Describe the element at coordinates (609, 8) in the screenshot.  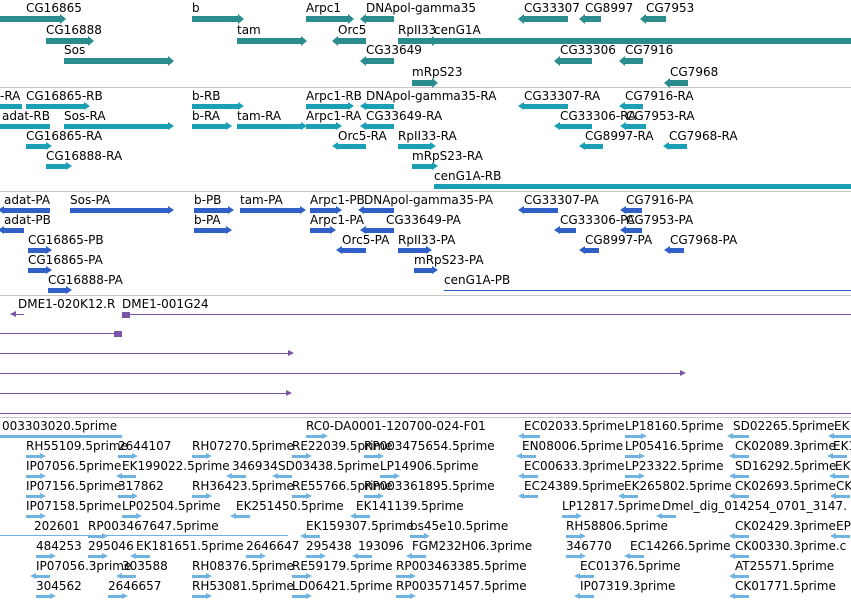
I see `feature-label: CG8997` at that location.